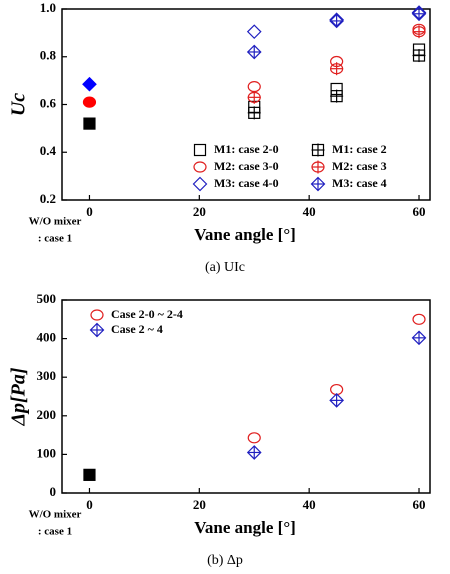 The image size is (450, 574). What do you see at coordinates (246, 183) in the screenshot?
I see `legend-label: M3: case 4-0` at bounding box center [246, 183].